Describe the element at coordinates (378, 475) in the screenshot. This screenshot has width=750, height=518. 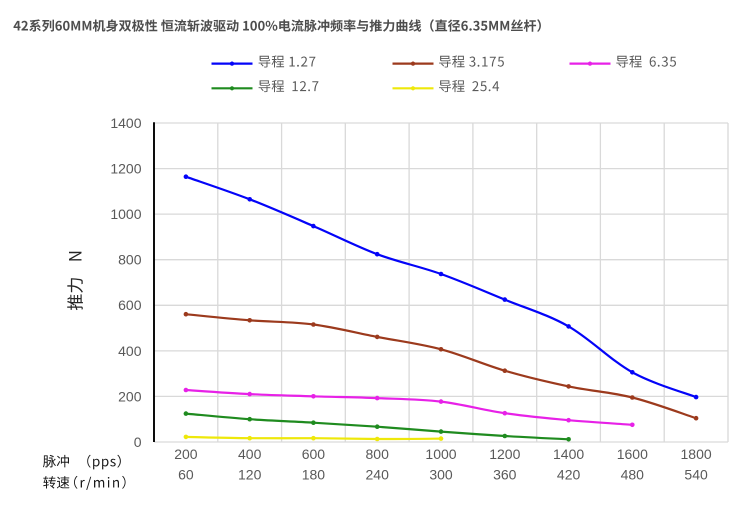
I see `svg-text: 240` at that location.